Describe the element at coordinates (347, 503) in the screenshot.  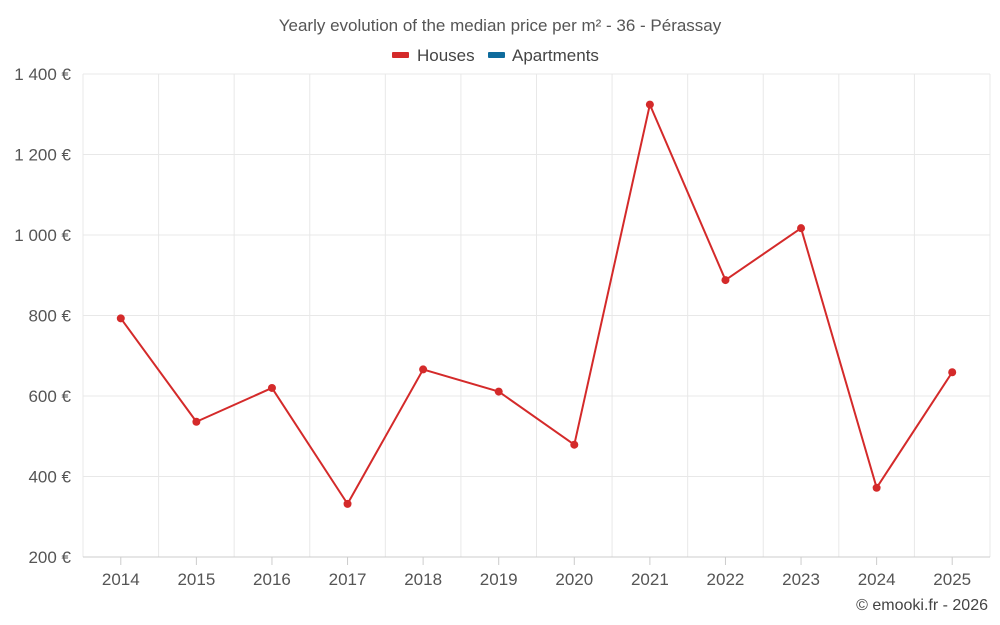
I see `data-point-houses-2017` at that location.